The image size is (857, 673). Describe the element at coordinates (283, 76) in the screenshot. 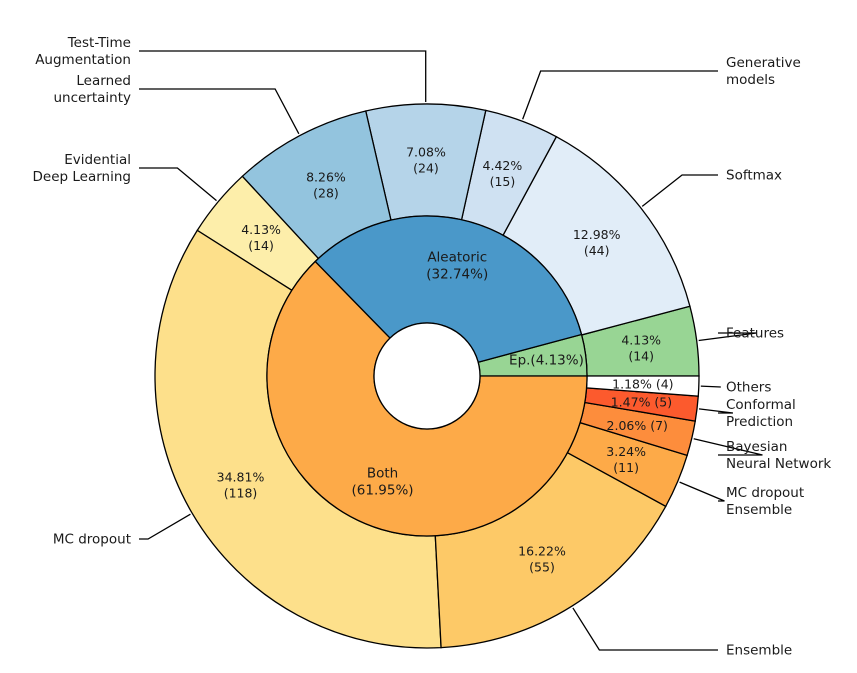

I see `leader-line-test-time-augmentation` at that location.